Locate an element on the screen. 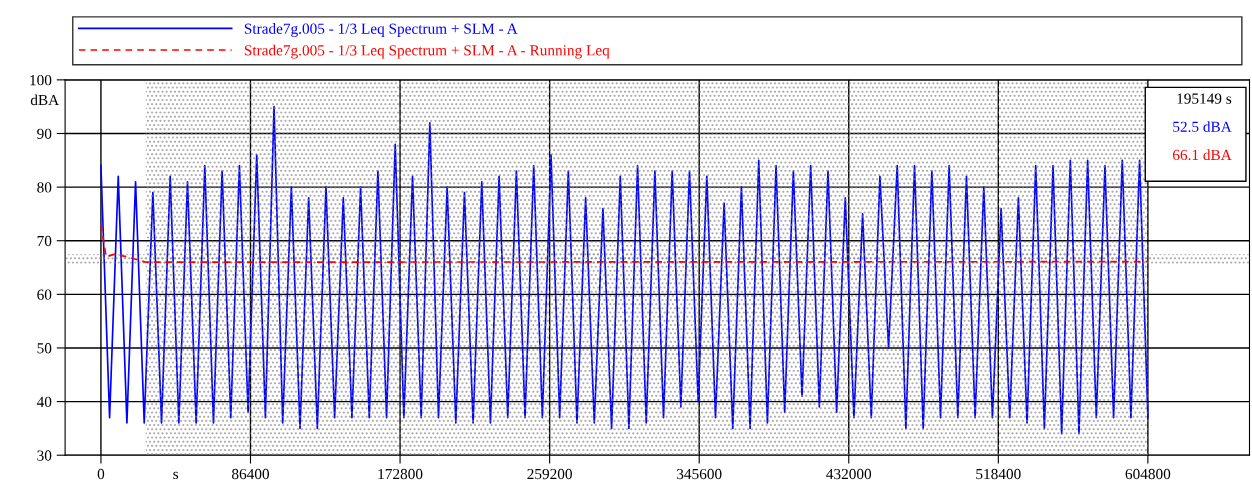  x-tick-label: 345600 is located at coordinates (699, 474).